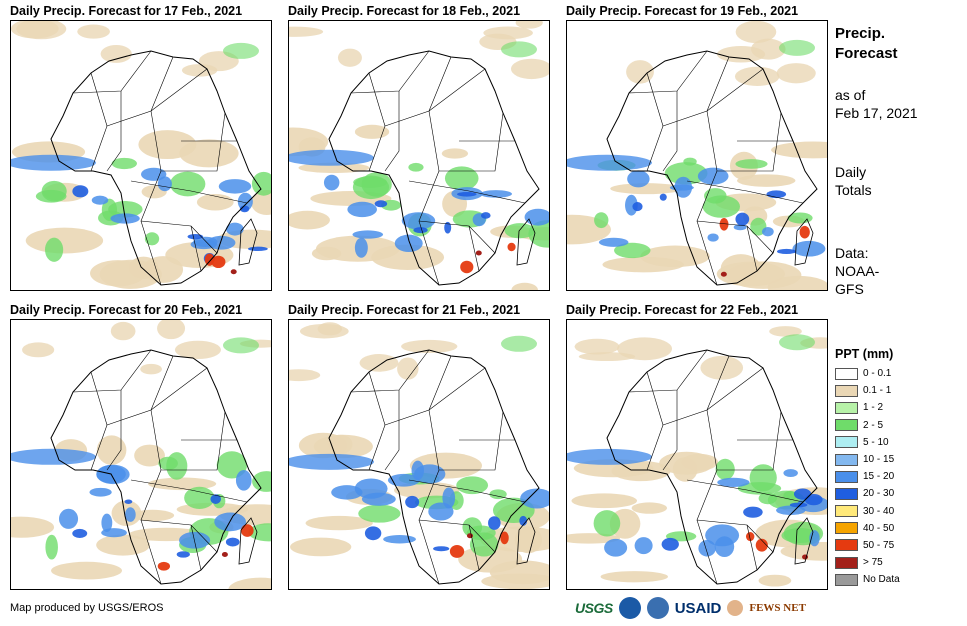  I want to click on legend-item: 1 - 2, so click(895, 407).